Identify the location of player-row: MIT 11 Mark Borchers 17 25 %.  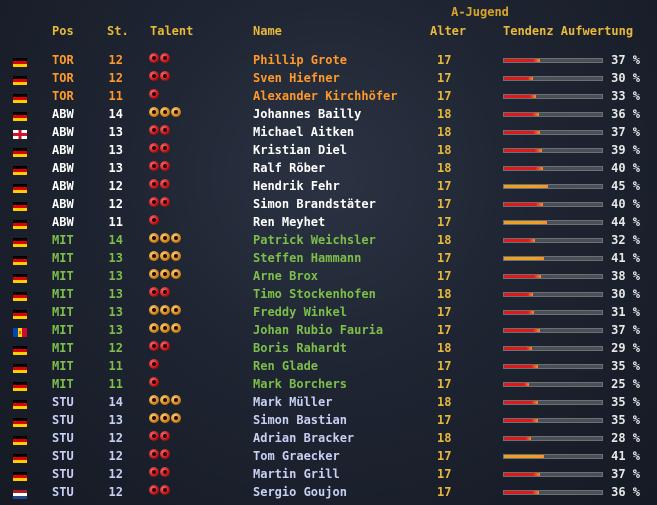
(328, 384).